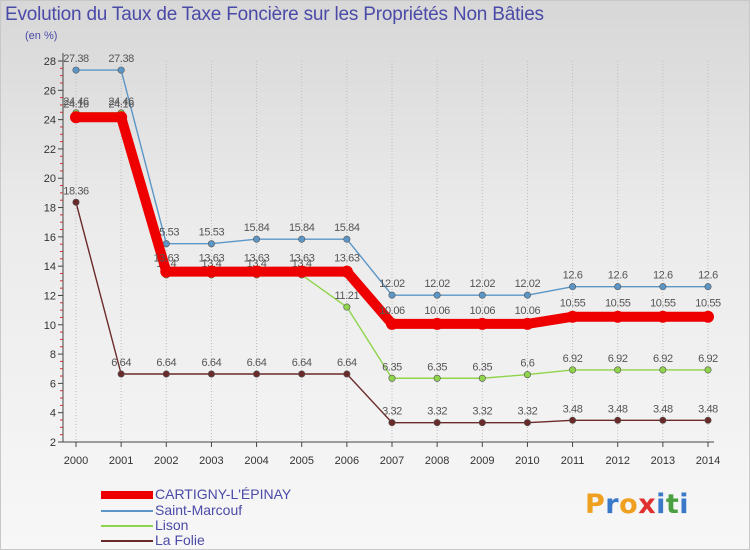 The image size is (750, 550). What do you see at coordinates (301, 461) in the screenshot?
I see `x-tick-label: 2005` at bounding box center [301, 461].